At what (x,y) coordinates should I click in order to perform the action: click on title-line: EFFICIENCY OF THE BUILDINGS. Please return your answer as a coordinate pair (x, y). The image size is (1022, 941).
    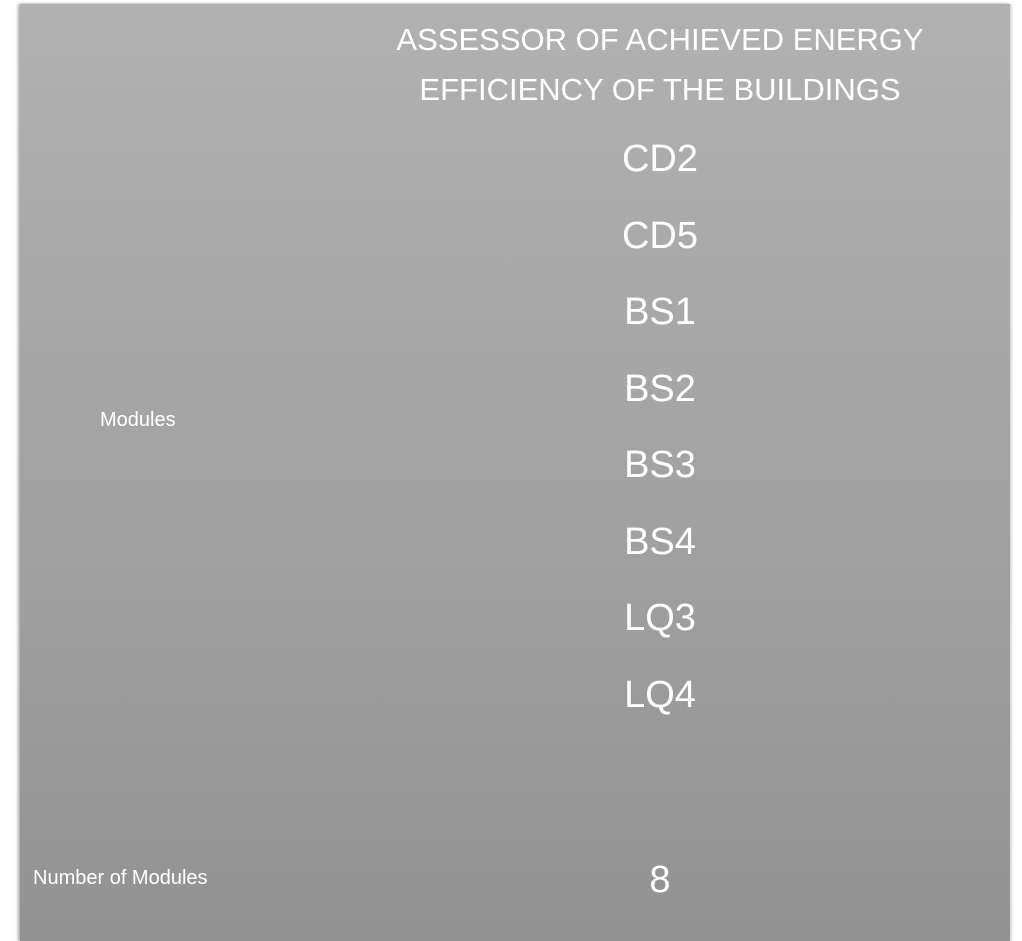
    Looking at the image, I should click on (660, 89).